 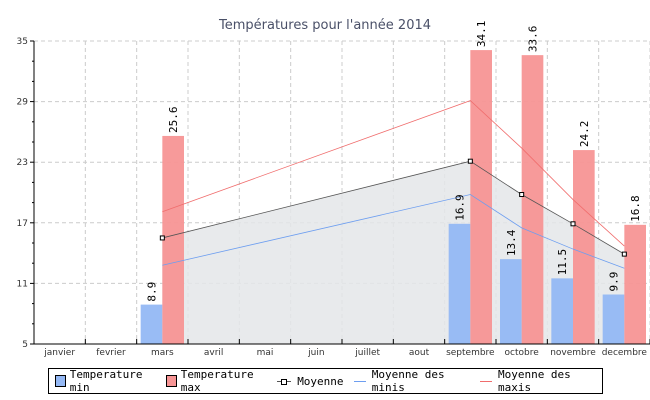 I want to click on legend-label: Temperature max, so click(x=217, y=381).